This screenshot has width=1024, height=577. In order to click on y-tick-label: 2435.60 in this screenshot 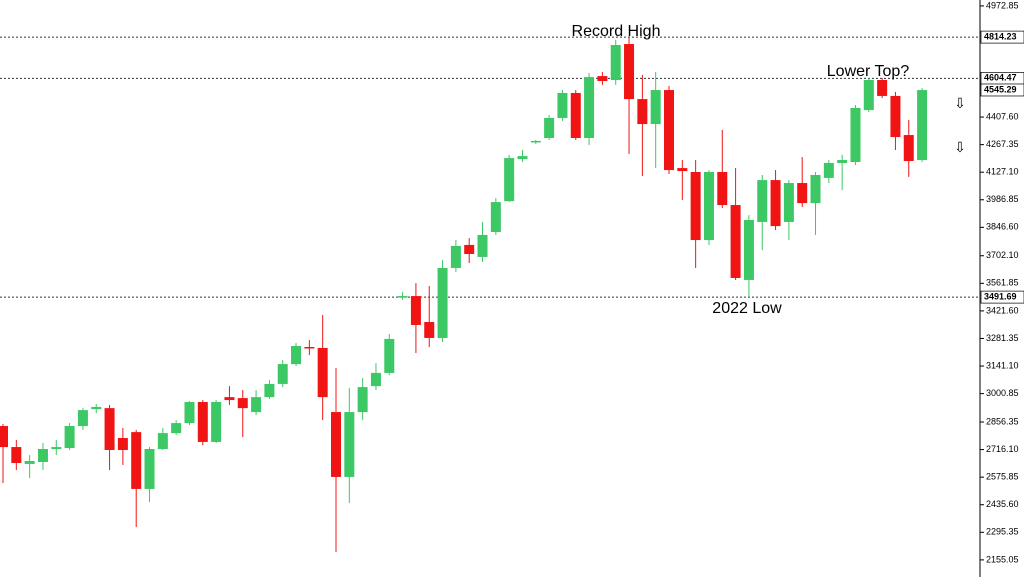, I will do `click(1002, 504)`.